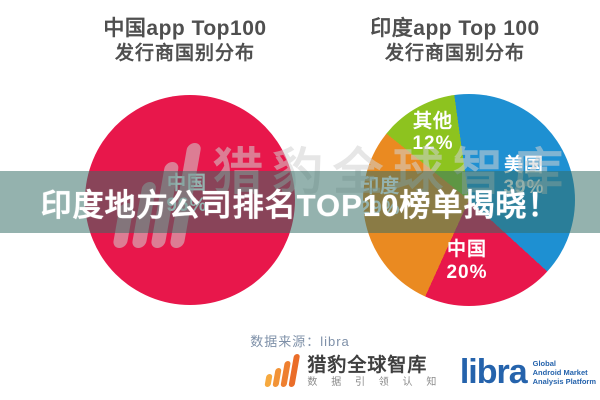 The height and width of the screenshot is (400, 600). What do you see at coordinates (455, 41) in the screenshot?
I see `right-chart-title: 印度app Top 100 发行商国别分布` at bounding box center [455, 41].